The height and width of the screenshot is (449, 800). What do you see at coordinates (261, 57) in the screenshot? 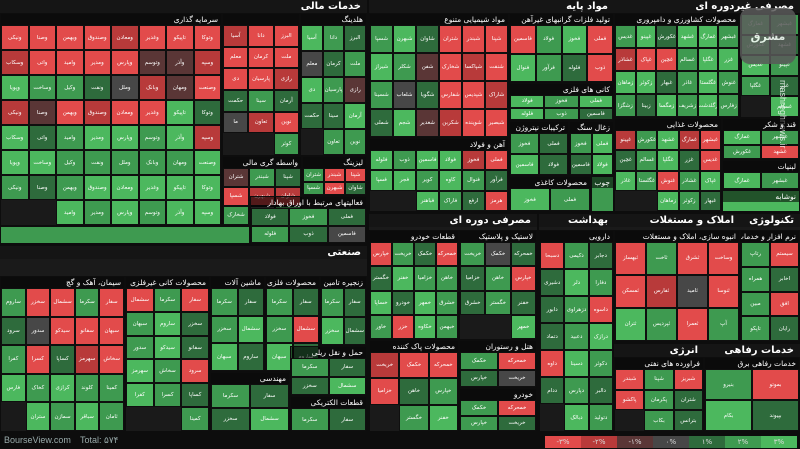
I see `stock-tile: کرمان` at bounding box center [261, 57].